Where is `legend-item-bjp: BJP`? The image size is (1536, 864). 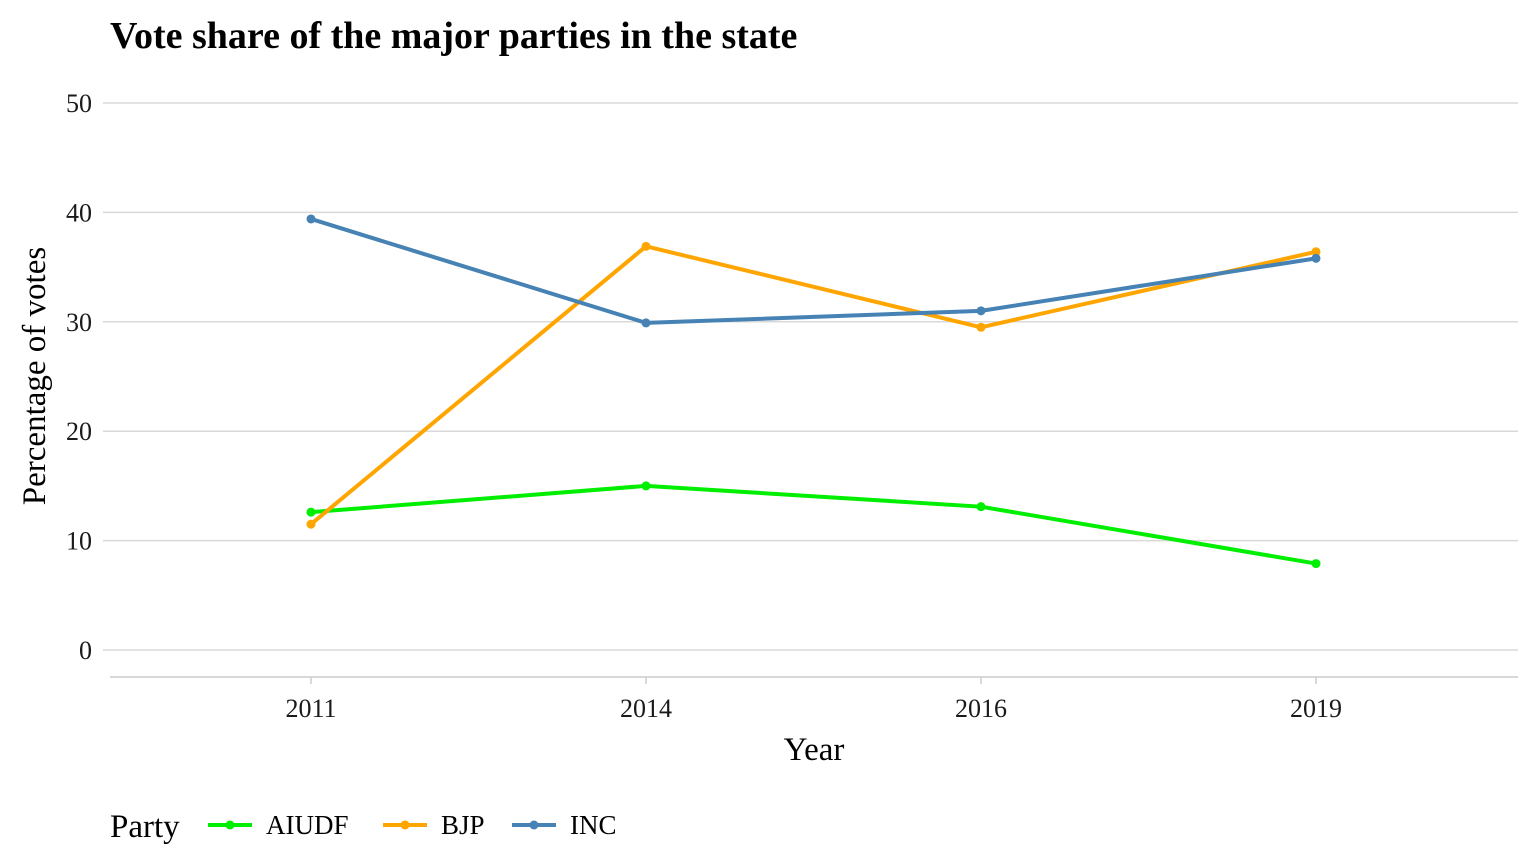
legend-item-bjp: BJP is located at coordinates (434, 825).